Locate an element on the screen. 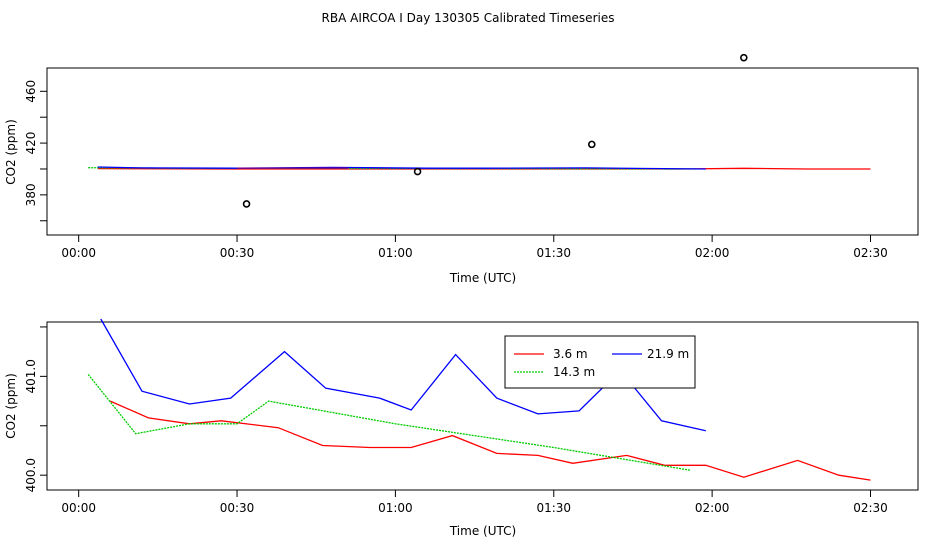  legend-box is located at coordinates (600, 362).